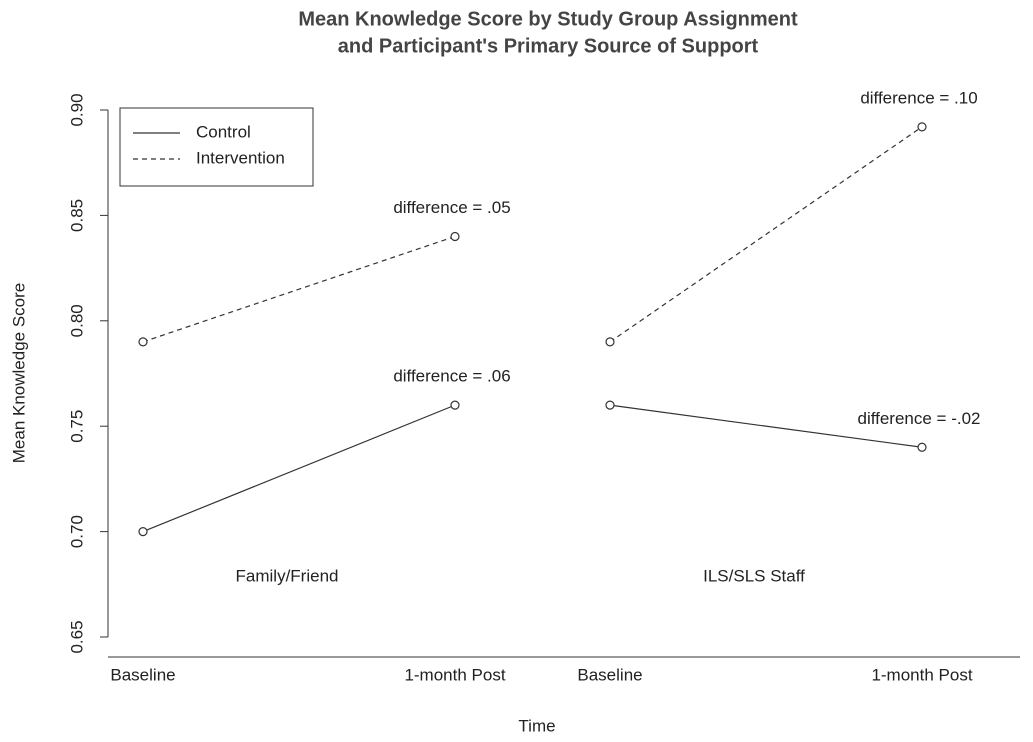 The height and width of the screenshot is (742, 1033). What do you see at coordinates (76, 636) in the screenshot?
I see `y-tick-label: 0.65` at bounding box center [76, 636].